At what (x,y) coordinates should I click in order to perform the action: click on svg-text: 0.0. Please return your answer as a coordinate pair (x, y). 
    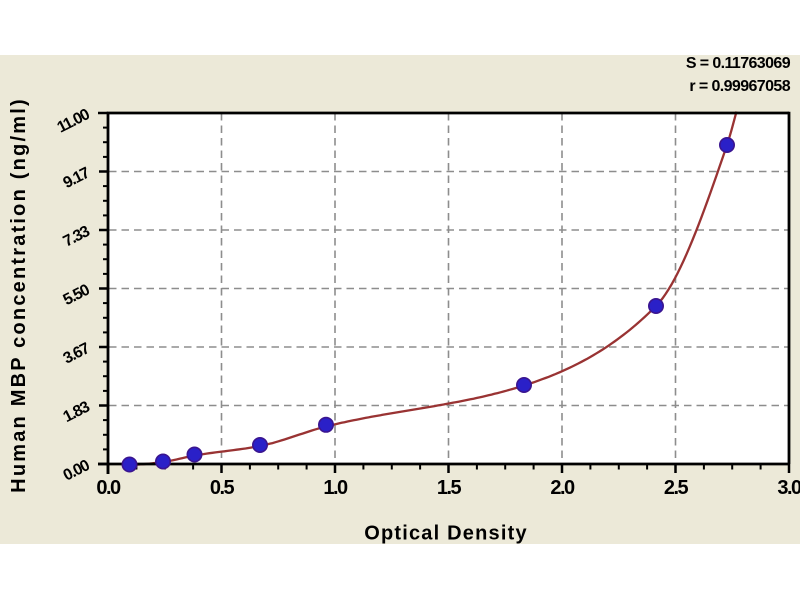
    Looking at the image, I should click on (108, 488).